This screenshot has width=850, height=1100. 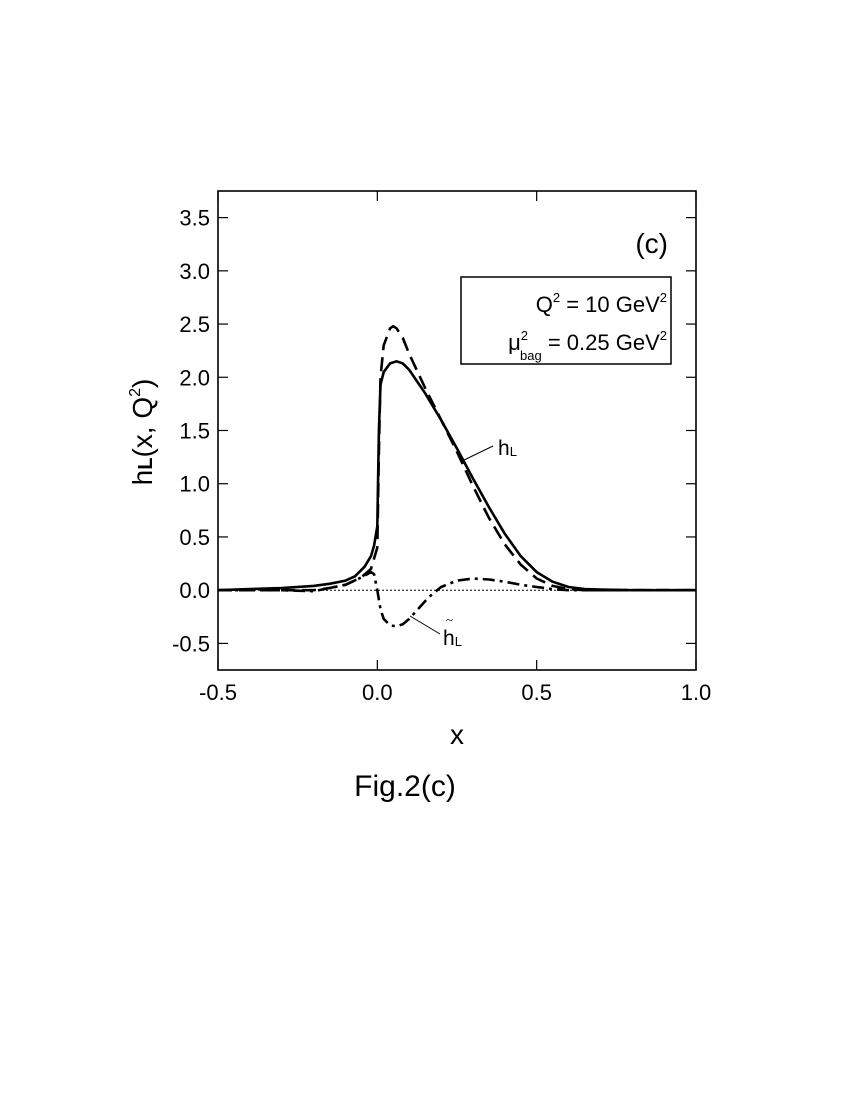 I want to click on annotation-hL-tilde: ~ hL, so click(x=435, y=631).